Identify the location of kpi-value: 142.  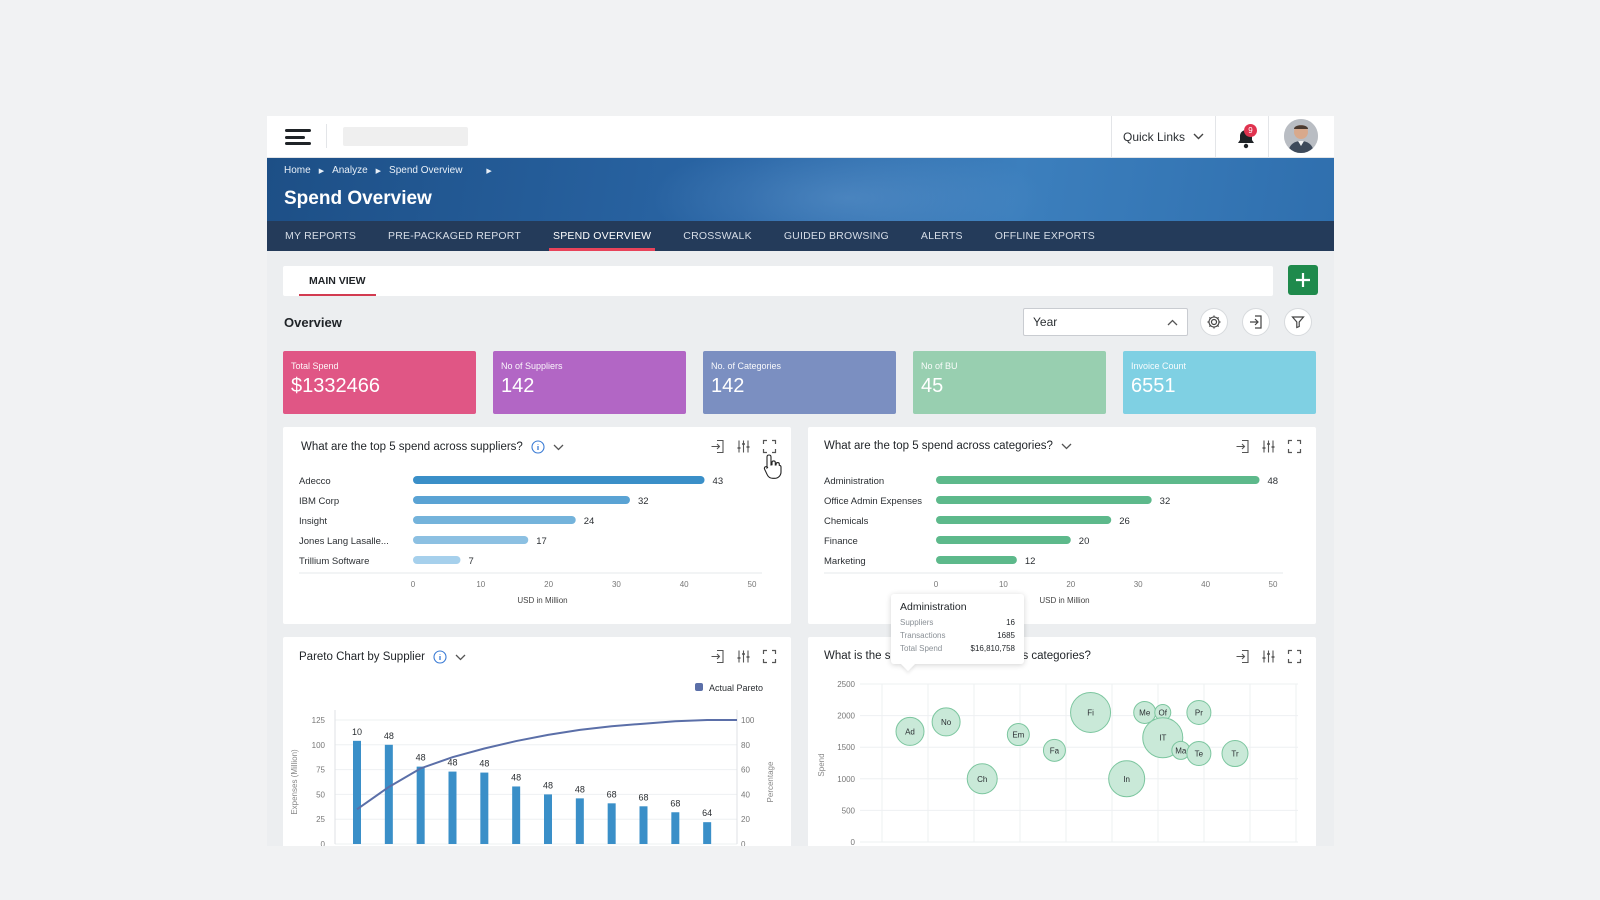
(518, 386).